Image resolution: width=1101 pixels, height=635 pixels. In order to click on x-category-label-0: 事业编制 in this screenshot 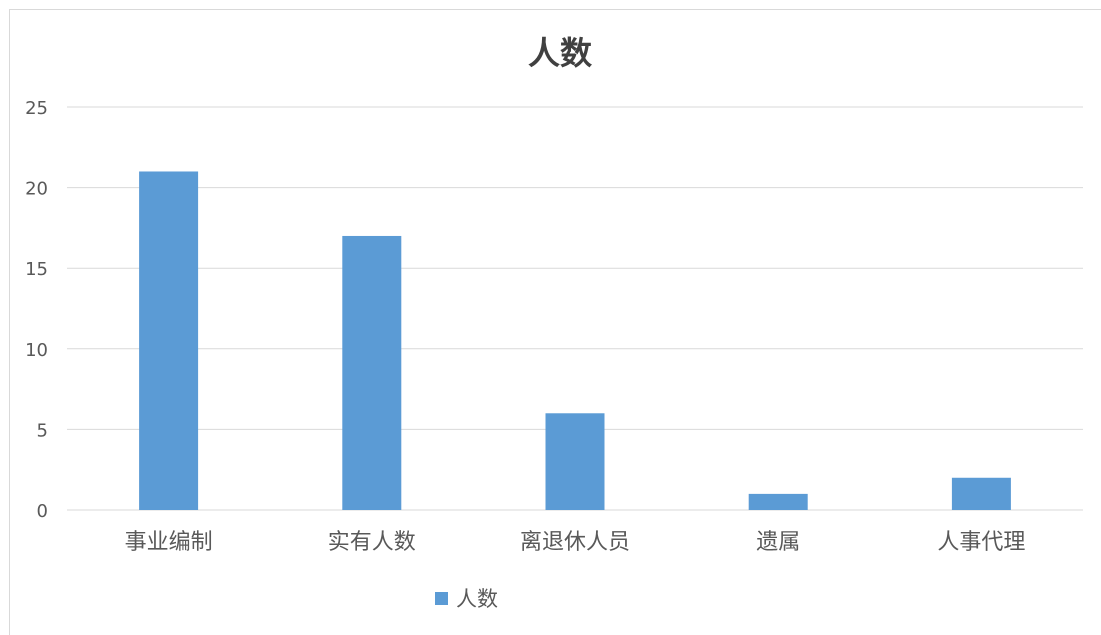, I will do `click(169, 542)`.